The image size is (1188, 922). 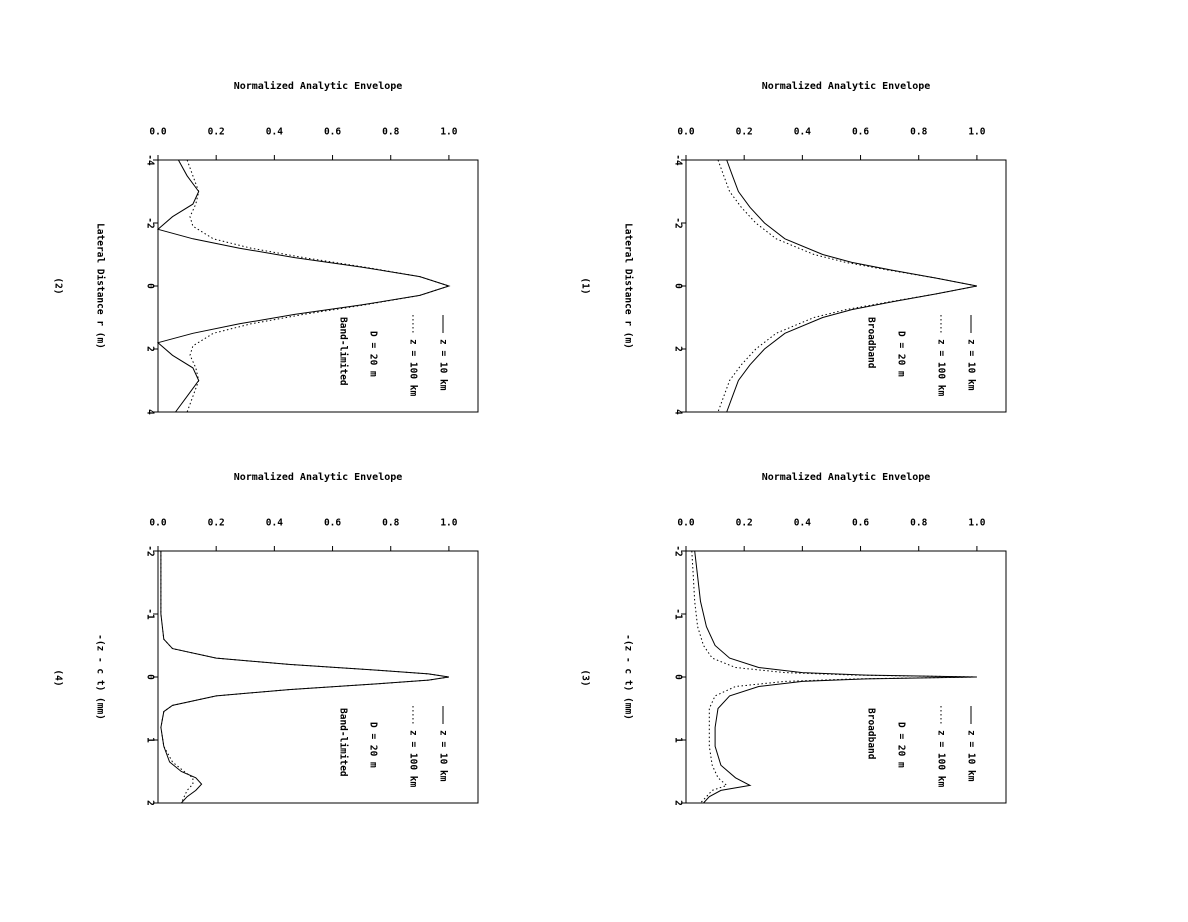 What do you see at coordinates (58, 285) in the screenshot?
I see `panel-label: (2)` at bounding box center [58, 285].